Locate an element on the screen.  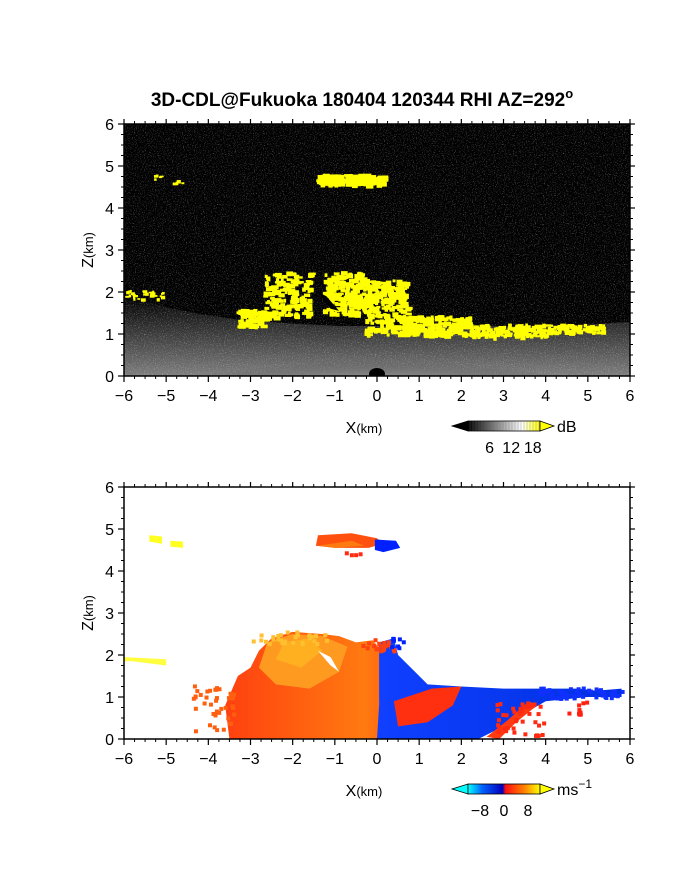
velocity-colorbar-high-arrow is located at coordinates (547, 789).